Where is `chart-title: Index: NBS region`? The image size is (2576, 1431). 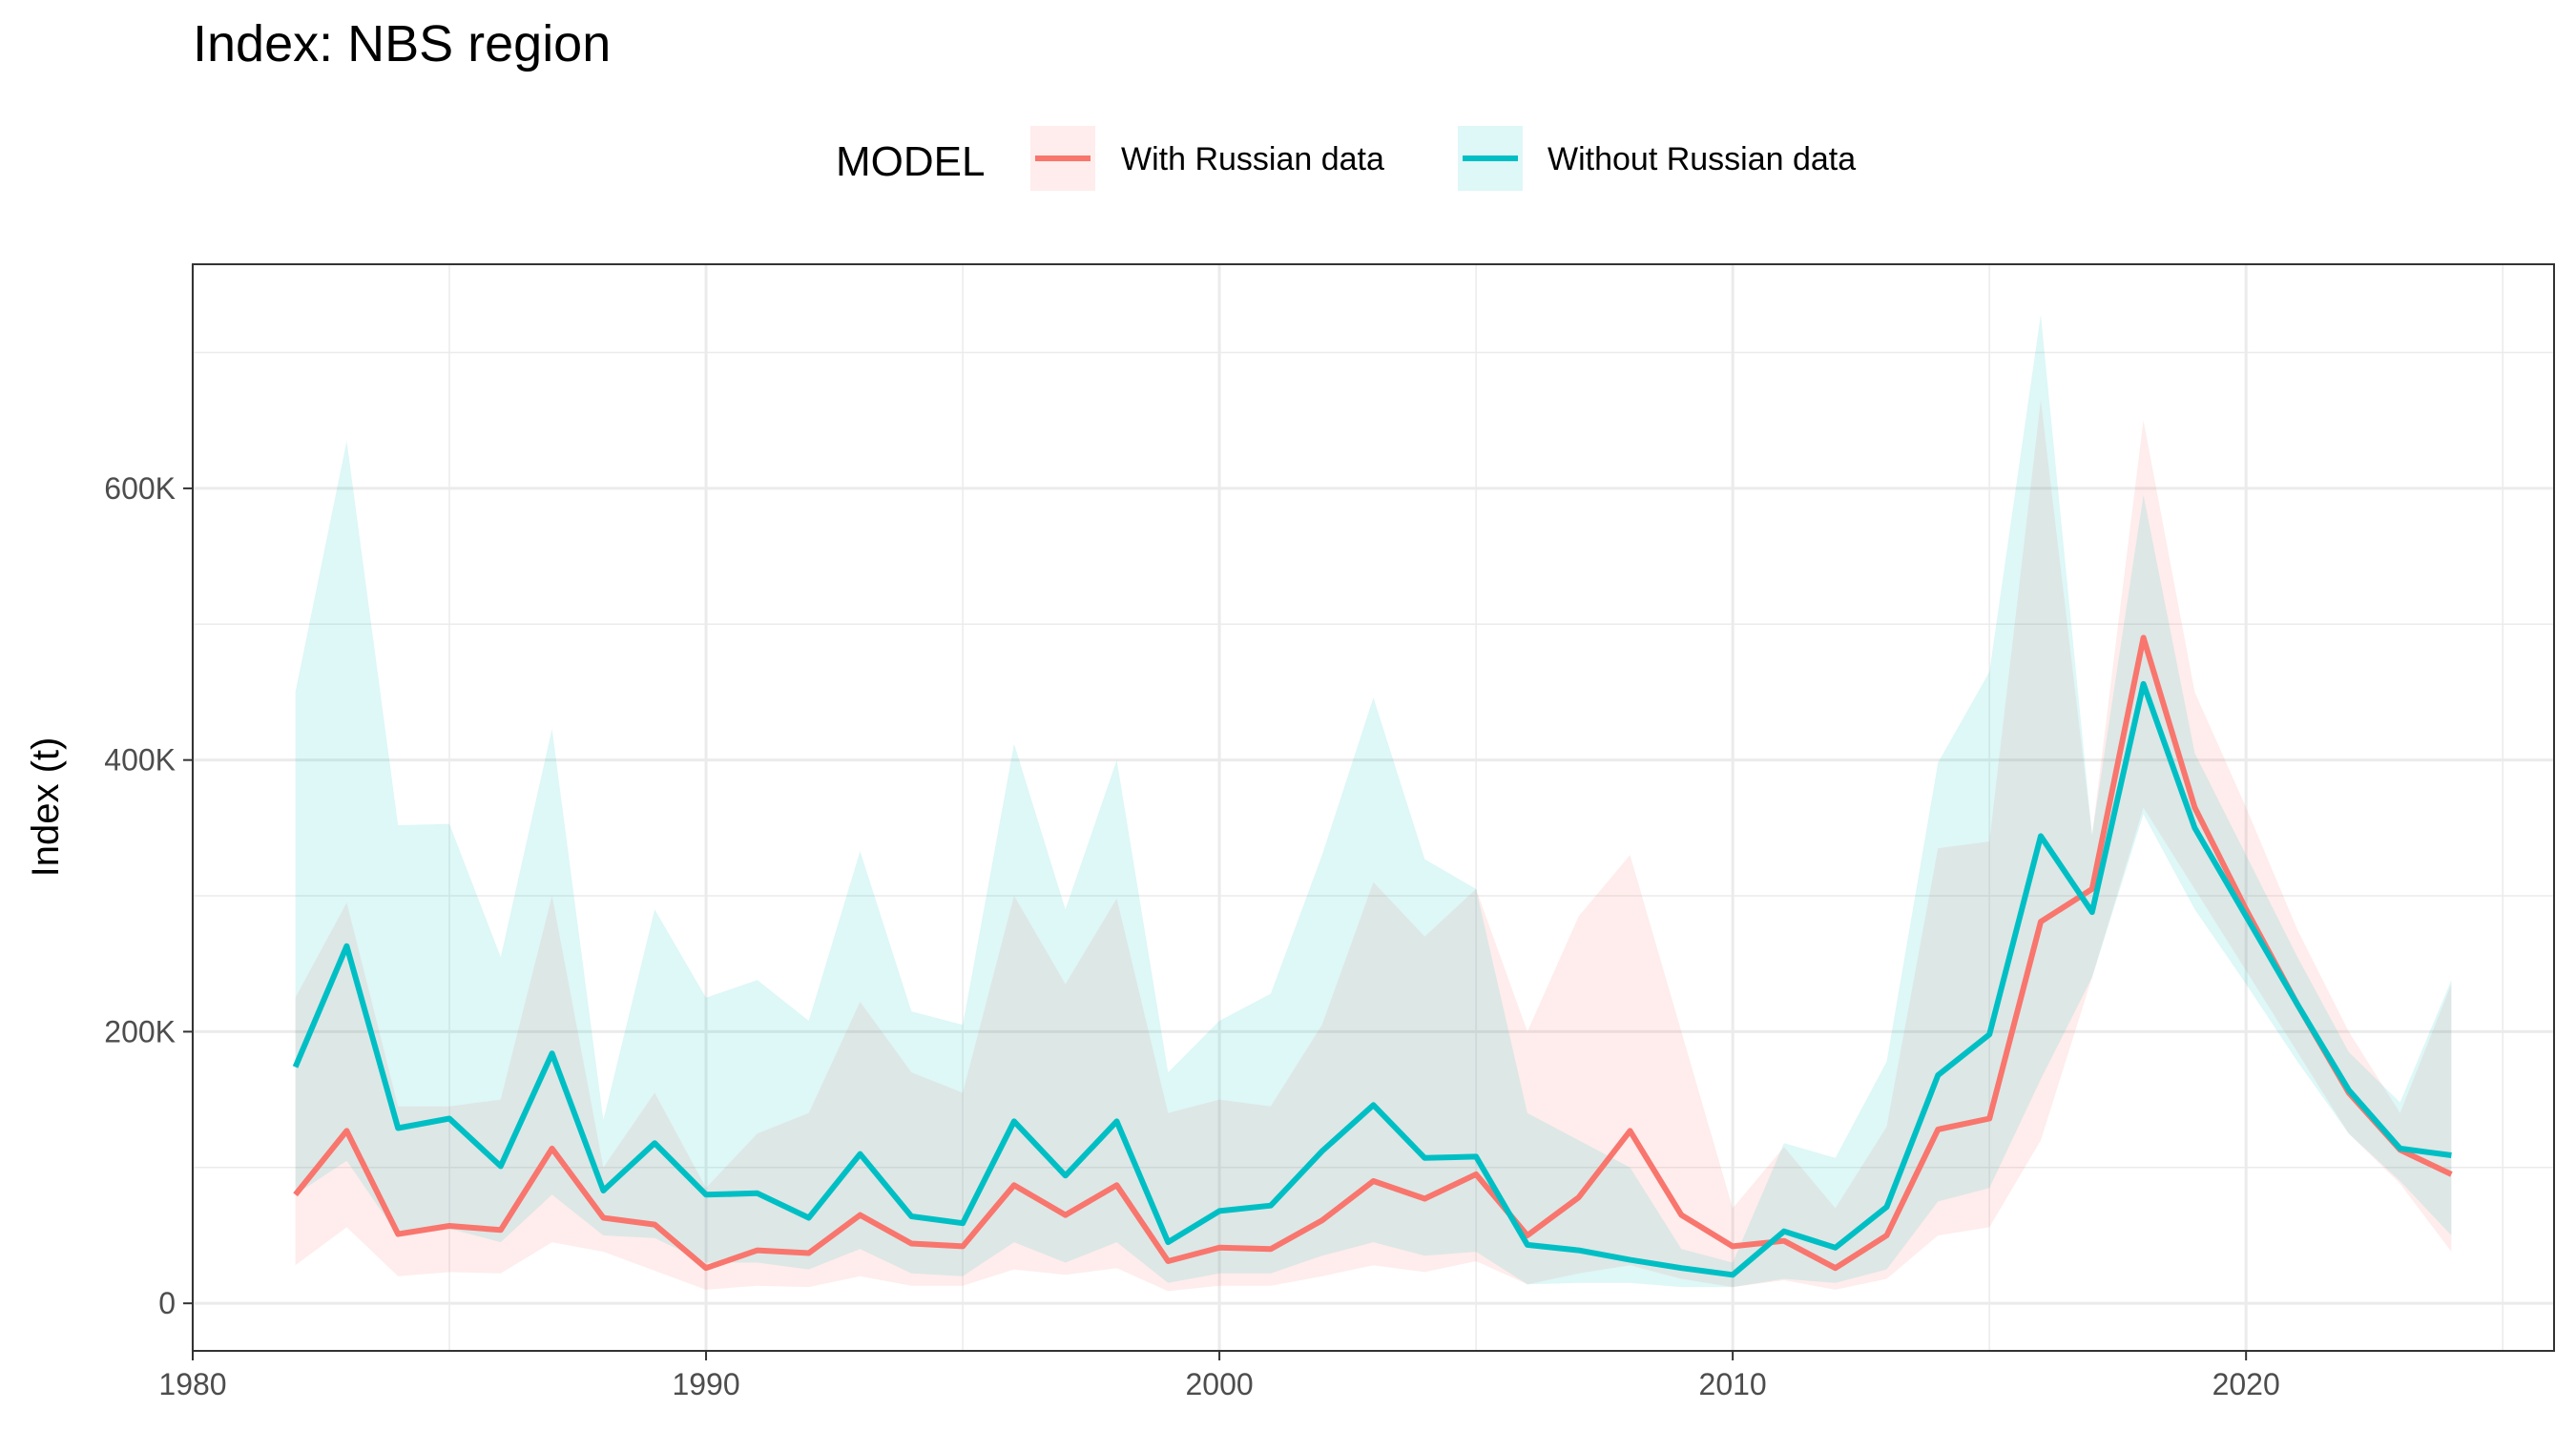 chart-title: Index: NBS region is located at coordinates (402, 44).